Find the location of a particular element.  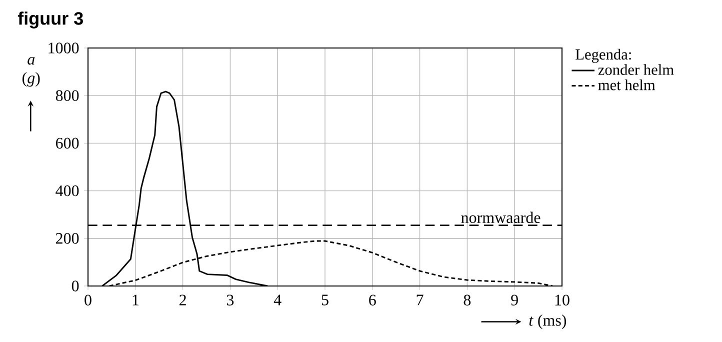

y-tick-label: 400 is located at coordinates (67, 190).